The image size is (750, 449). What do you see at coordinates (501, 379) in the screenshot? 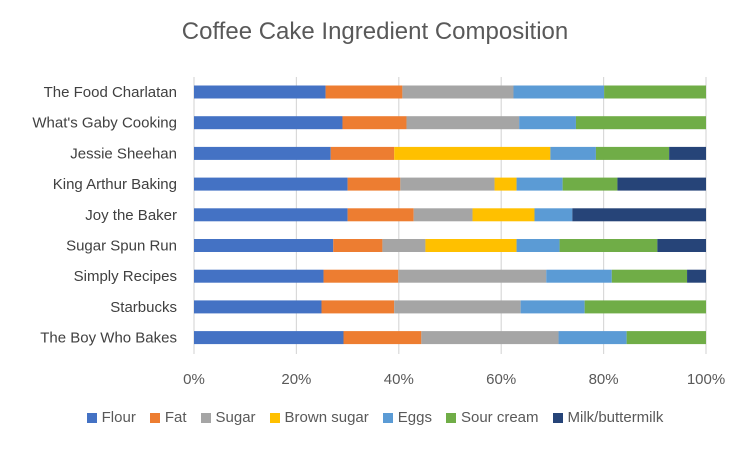
I see `x-tick-label: 60%` at bounding box center [501, 379].